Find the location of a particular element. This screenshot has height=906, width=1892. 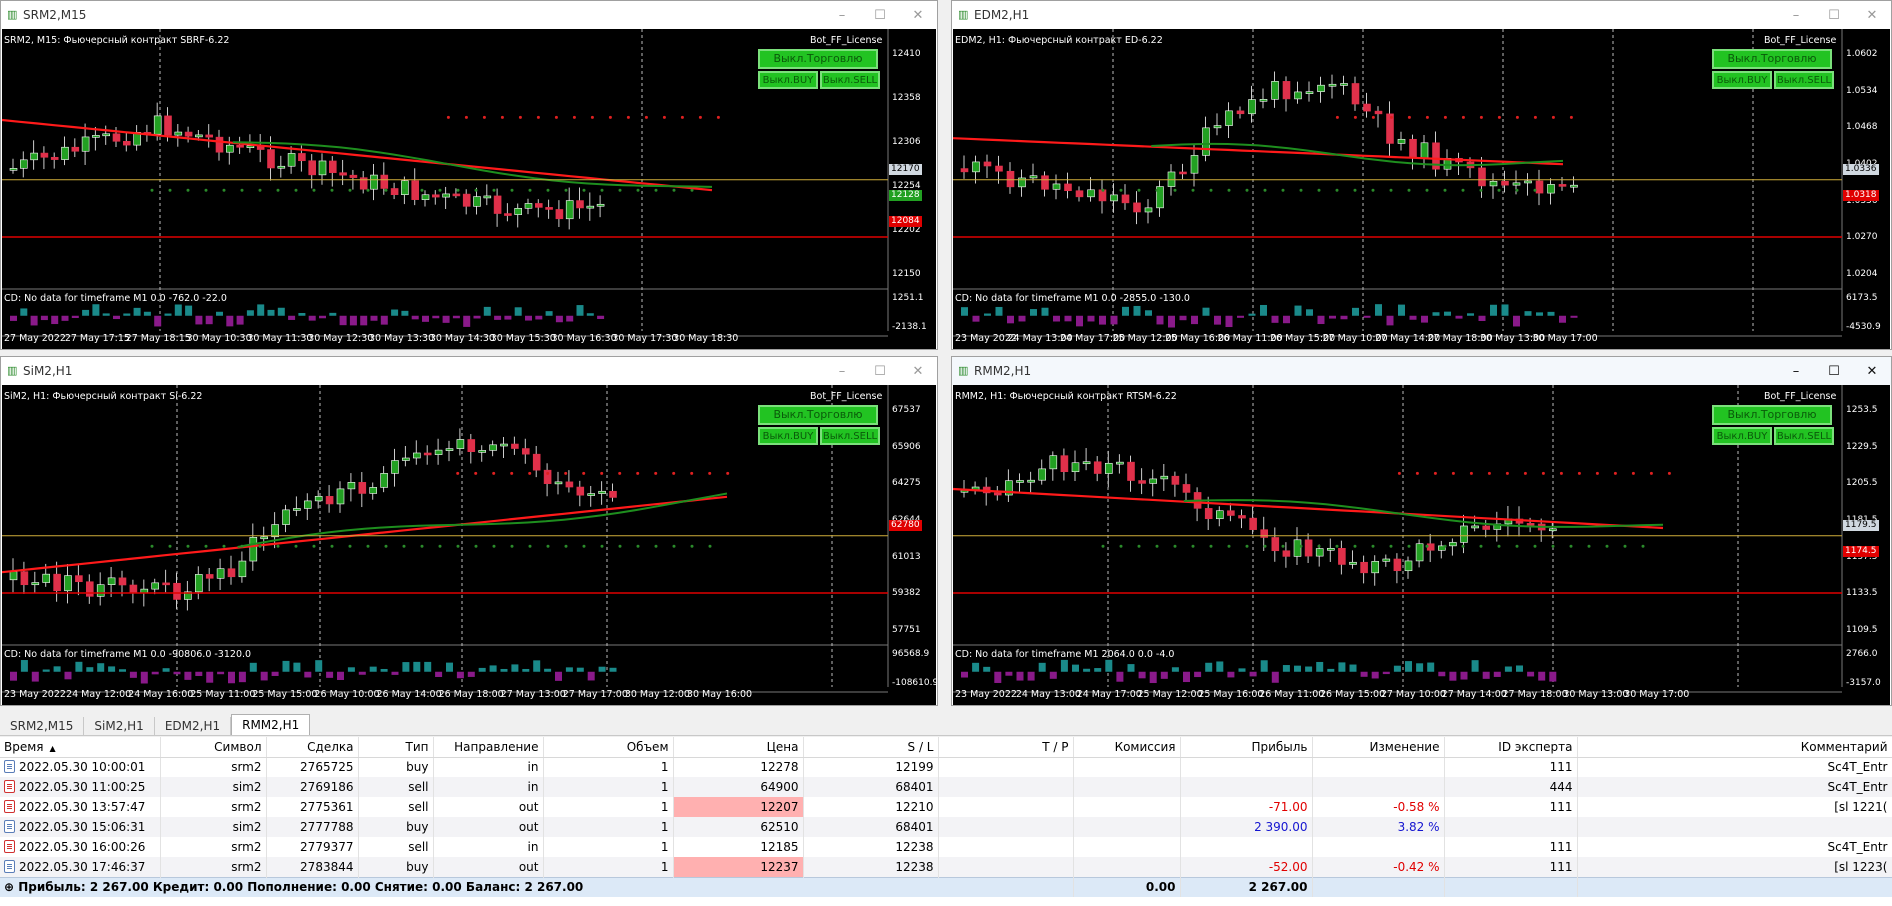

col-header-change: Изменение is located at coordinates (1378, 747).